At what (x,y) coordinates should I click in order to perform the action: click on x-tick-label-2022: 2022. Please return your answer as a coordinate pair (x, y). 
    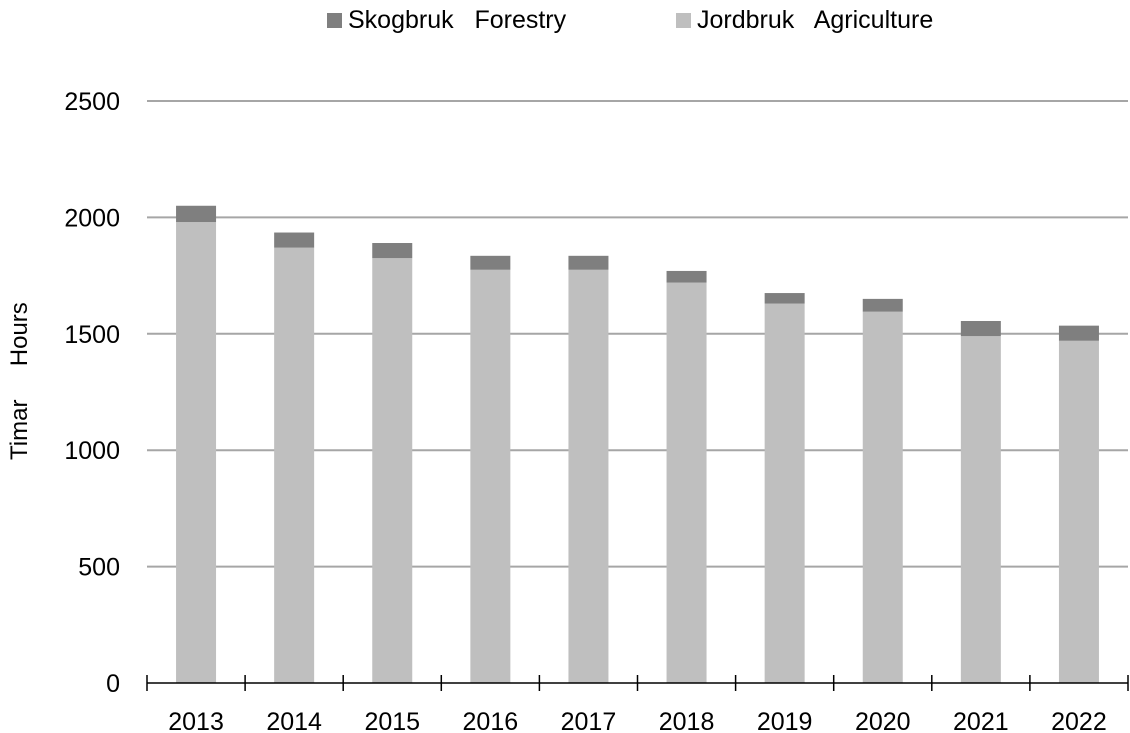
    Looking at the image, I should click on (1079, 720).